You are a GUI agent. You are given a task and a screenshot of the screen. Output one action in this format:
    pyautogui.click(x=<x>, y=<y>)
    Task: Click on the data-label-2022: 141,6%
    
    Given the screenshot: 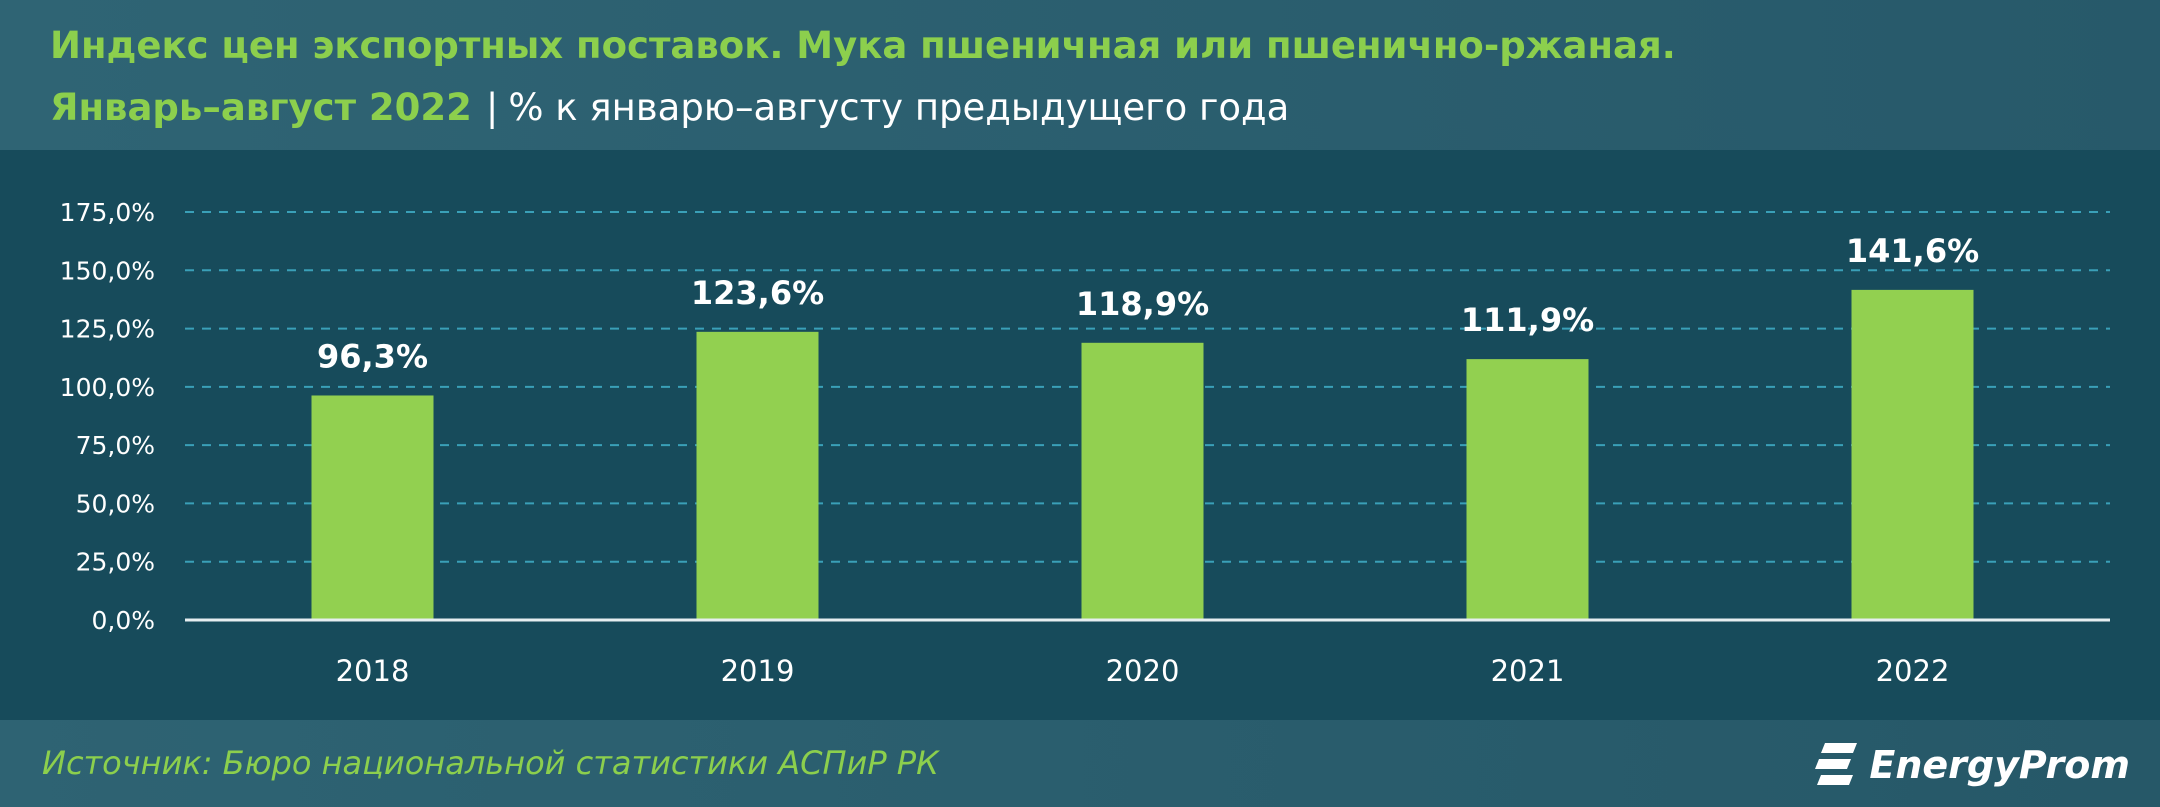 What is the action you would take?
    pyautogui.click(x=1912, y=251)
    